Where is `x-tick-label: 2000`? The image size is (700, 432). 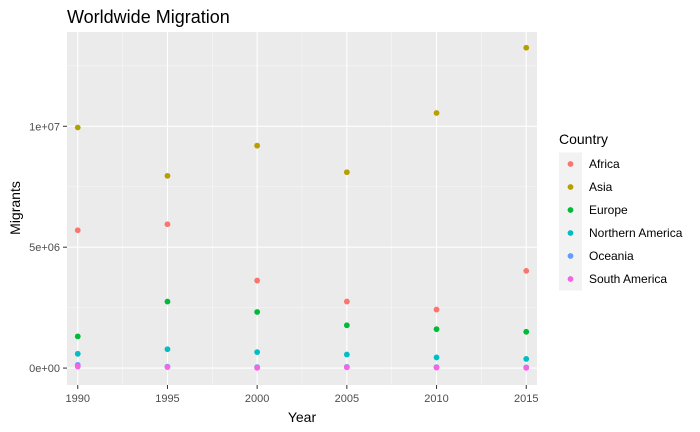
x-tick-label: 2000 is located at coordinates (257, 399).